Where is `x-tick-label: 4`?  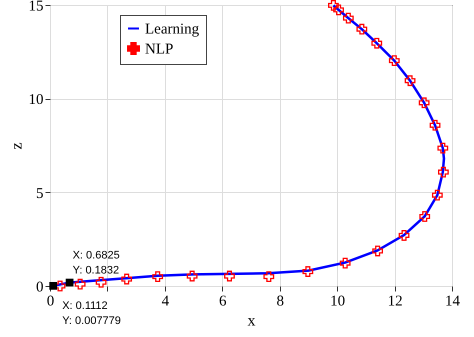 x-tick-label: 4 is located at coordinates (166, 302).